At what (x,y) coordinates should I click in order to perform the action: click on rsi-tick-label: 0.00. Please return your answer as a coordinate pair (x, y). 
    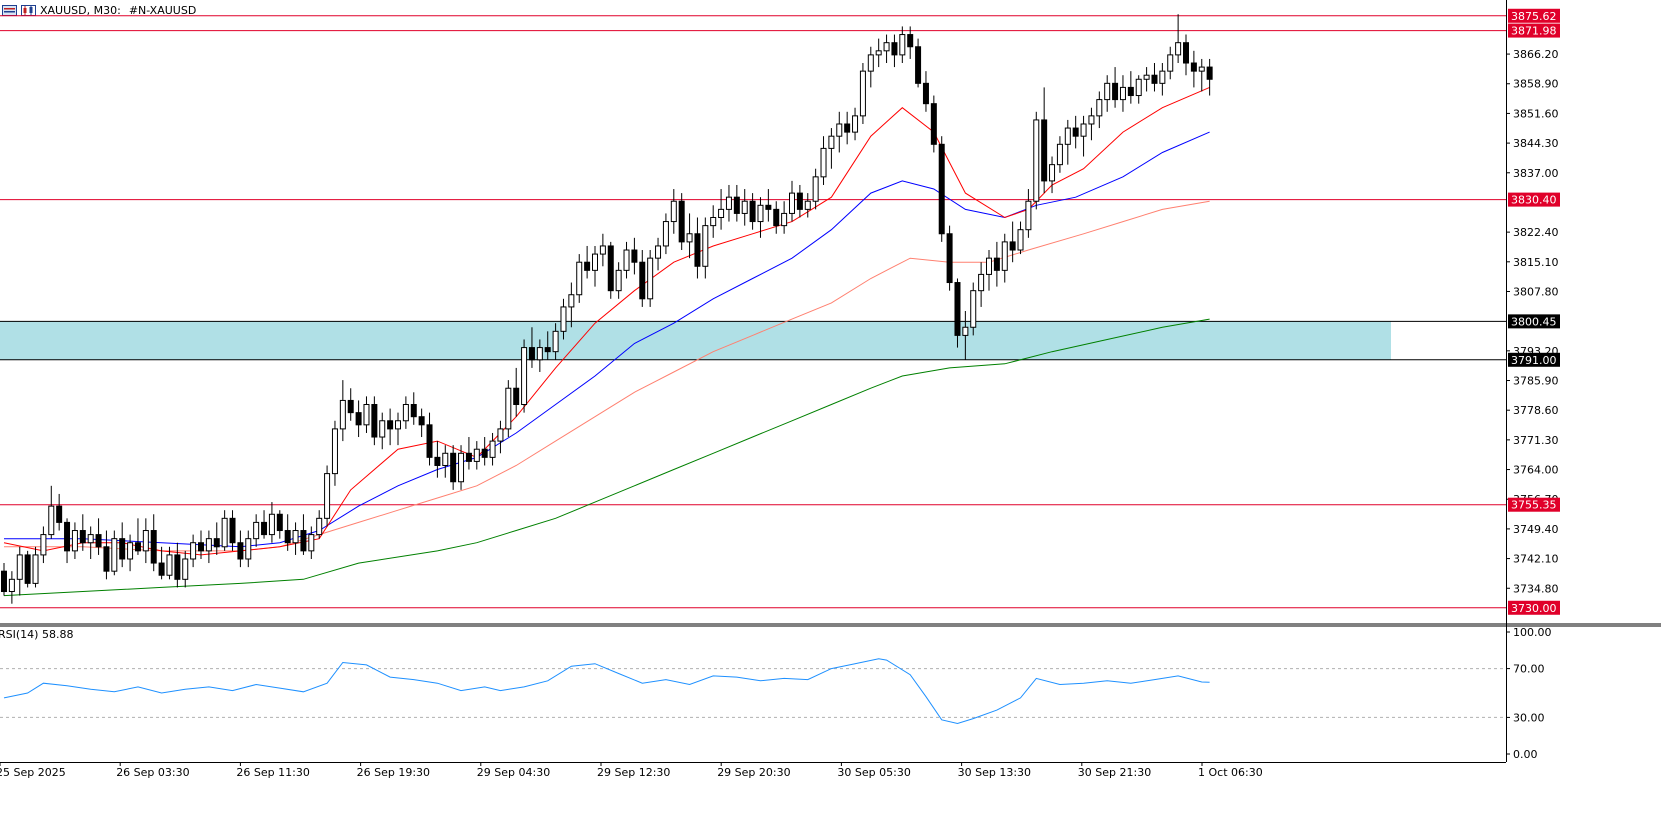
    Looking at the image, I should click on (1525, 754).